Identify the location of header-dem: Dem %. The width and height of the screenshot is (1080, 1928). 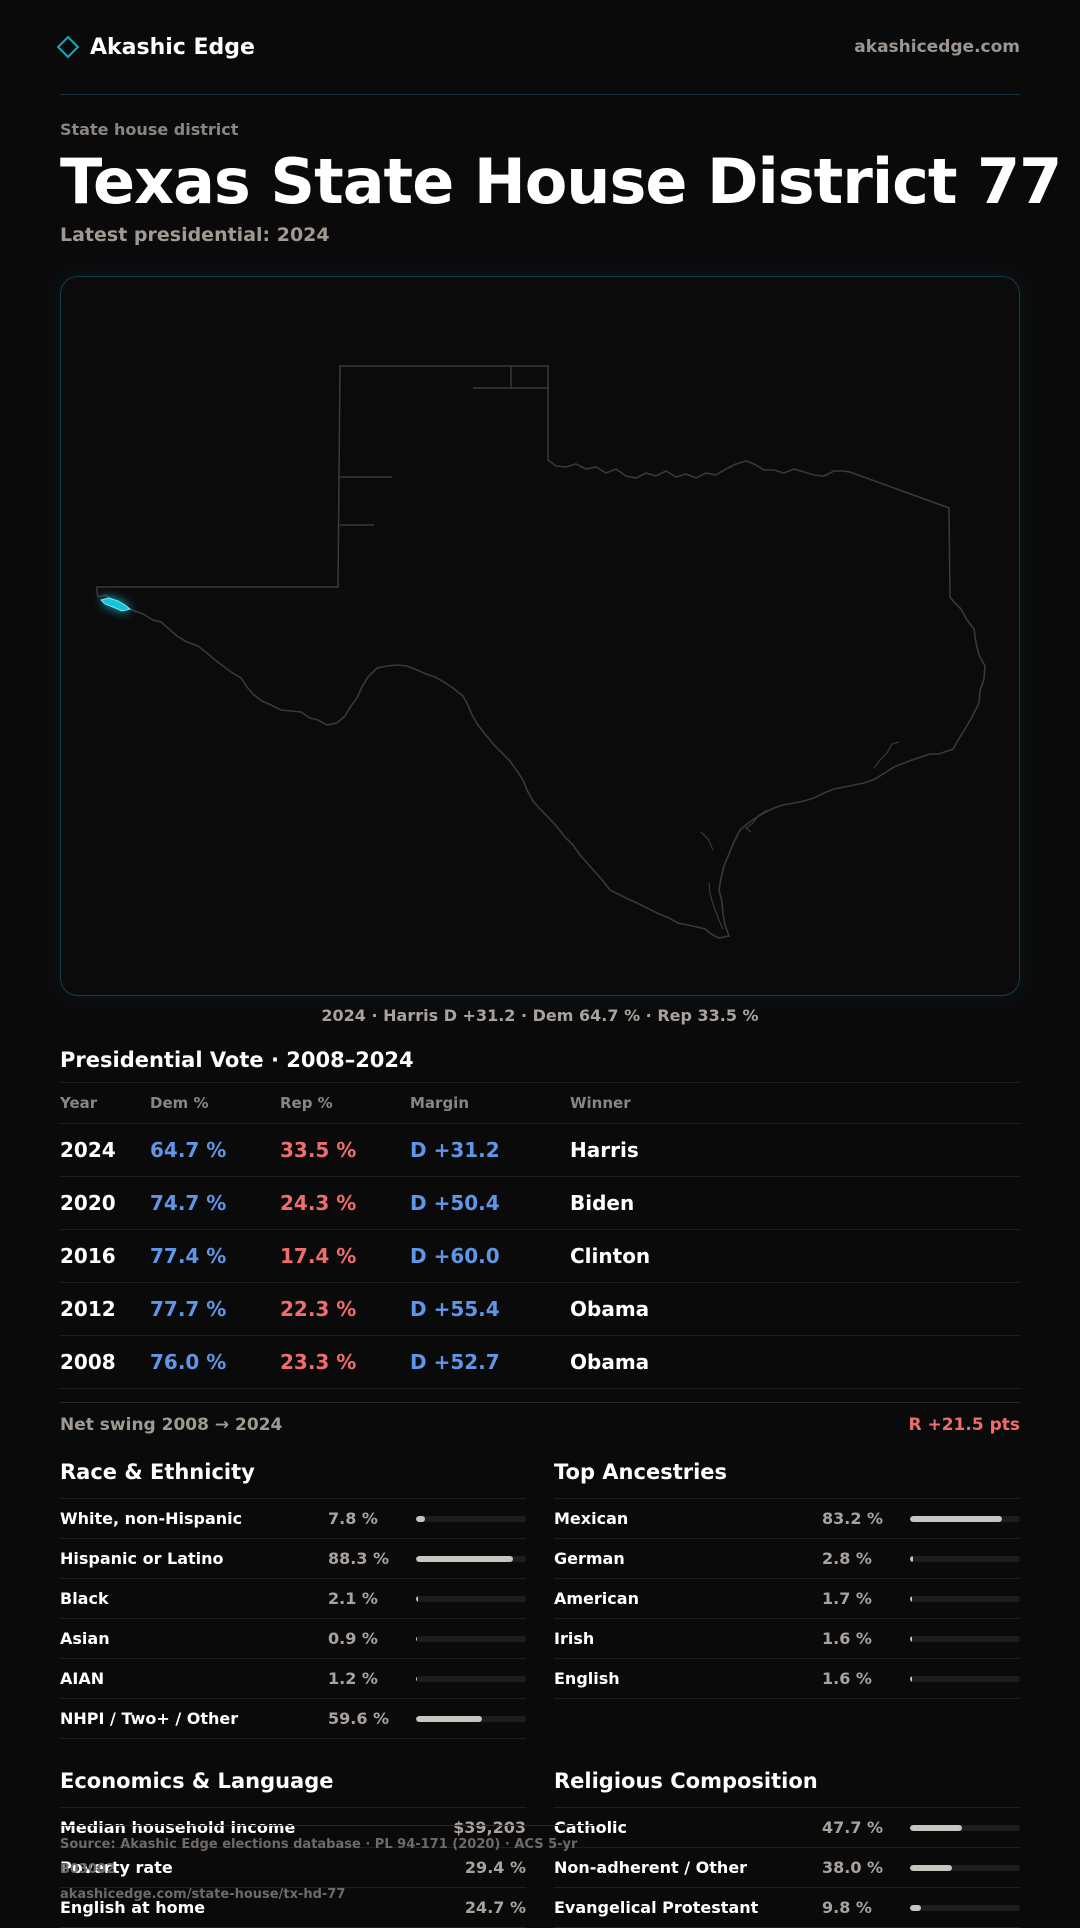
(179, 1103).